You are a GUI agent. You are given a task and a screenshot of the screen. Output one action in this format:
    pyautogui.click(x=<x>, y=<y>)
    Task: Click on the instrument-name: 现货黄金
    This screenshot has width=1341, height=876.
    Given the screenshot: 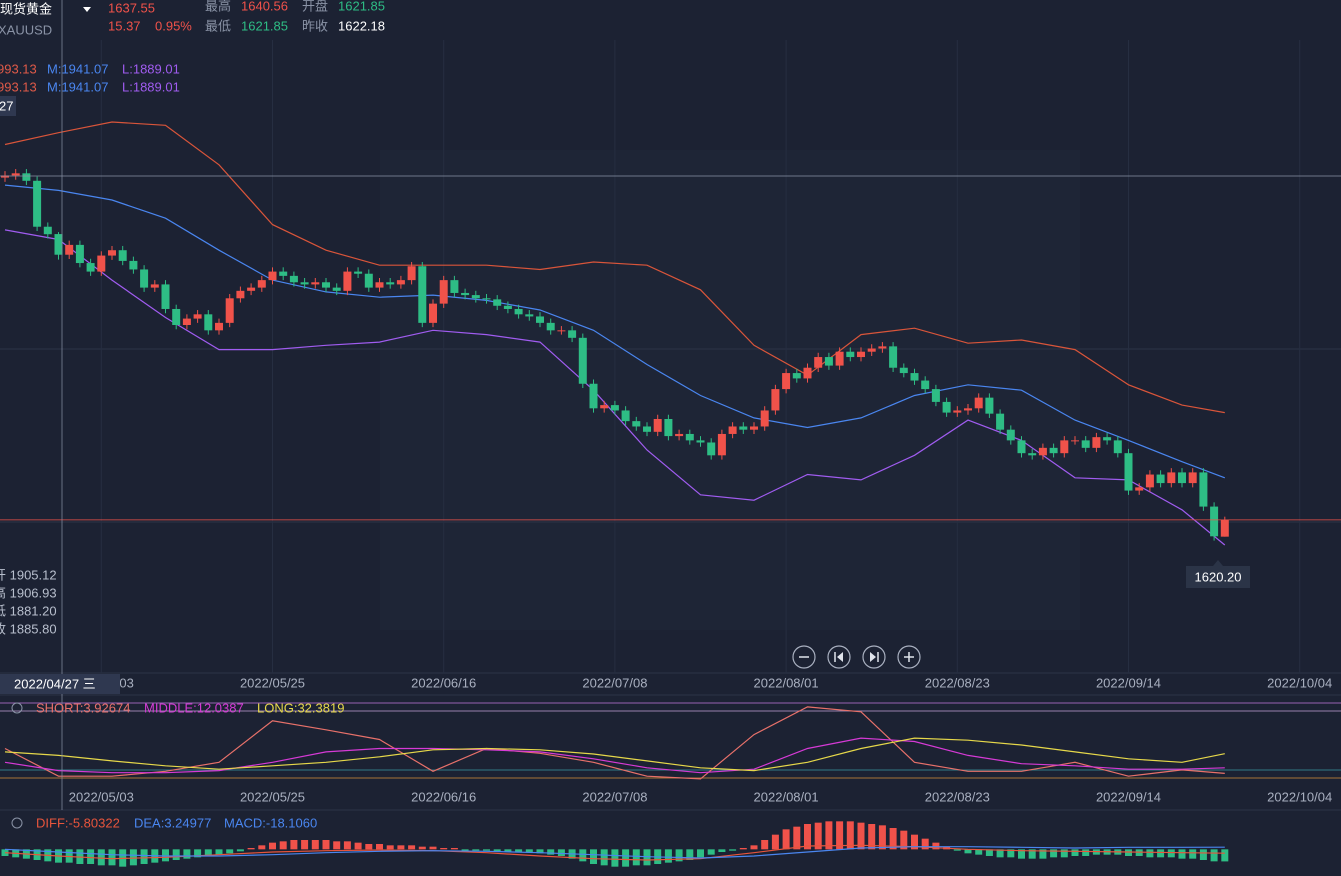 What is the action you would take?
    pyautogui.click(x=26, y=8)
    